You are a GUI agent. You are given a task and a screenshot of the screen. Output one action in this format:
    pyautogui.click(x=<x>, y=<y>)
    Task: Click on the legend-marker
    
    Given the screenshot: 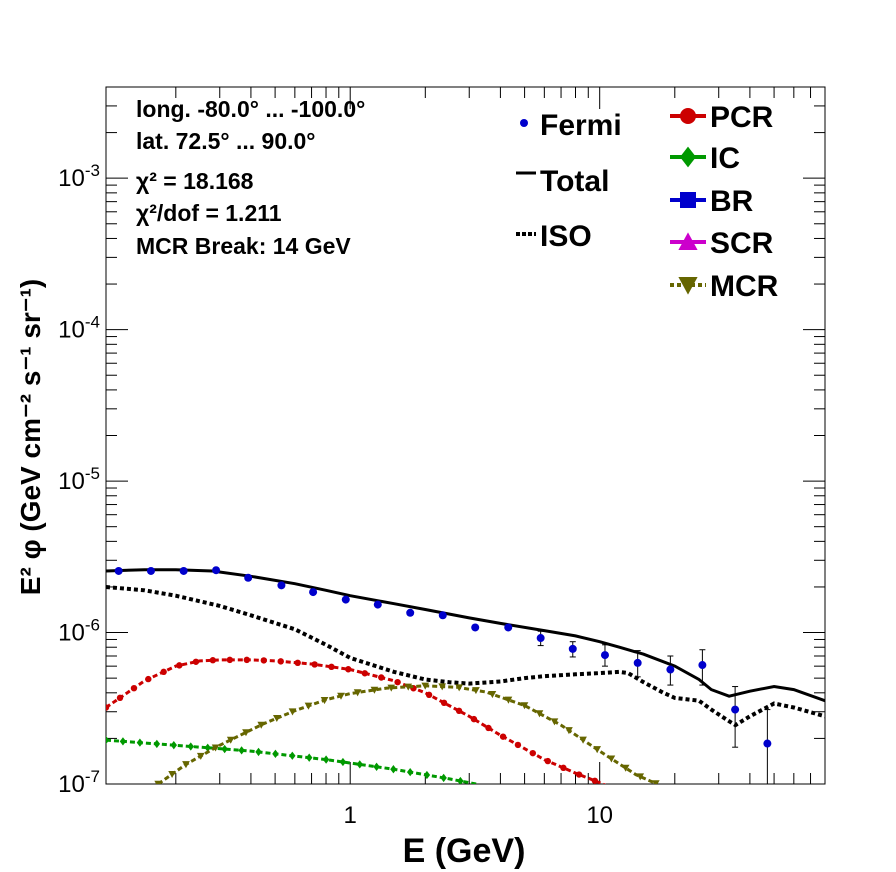 What is the action you would take?
    pyautogui.click(x=524, y=123)
    